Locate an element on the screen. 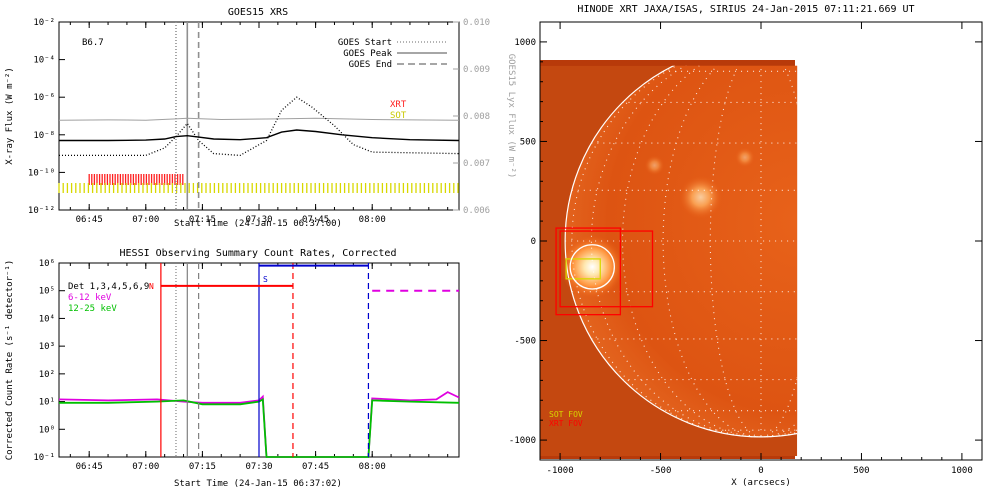  goes-y-axis: 10⁻¹² 10⁻¹⁰ 10⁻⁸ 10⁻⁶ 10⁻⁴ 10⁻² is located at coordinates (46, 117).